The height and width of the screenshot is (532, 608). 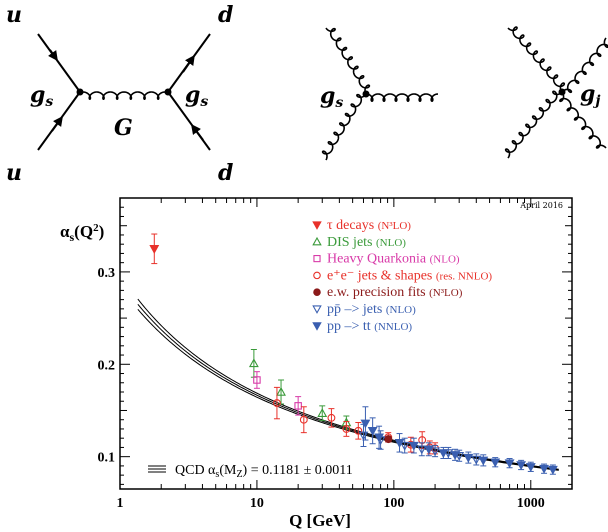 I want to click on marker-circle-filled, so click(x=388, y=439).